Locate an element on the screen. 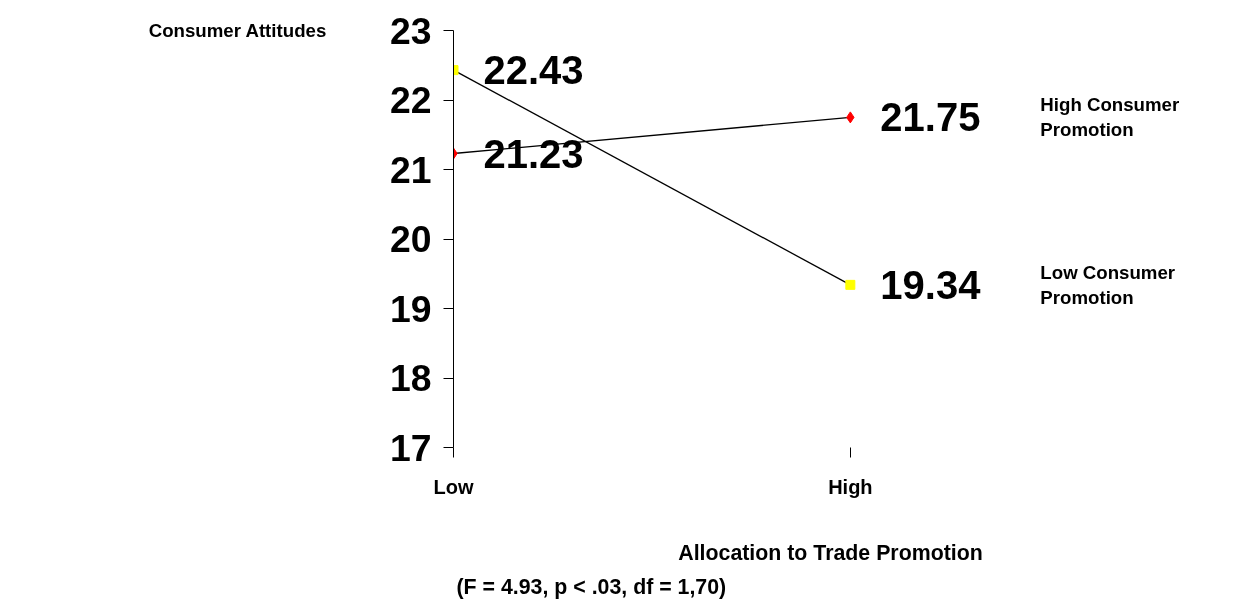  y-tick-label: 22 is located at coordinates (410, 100).